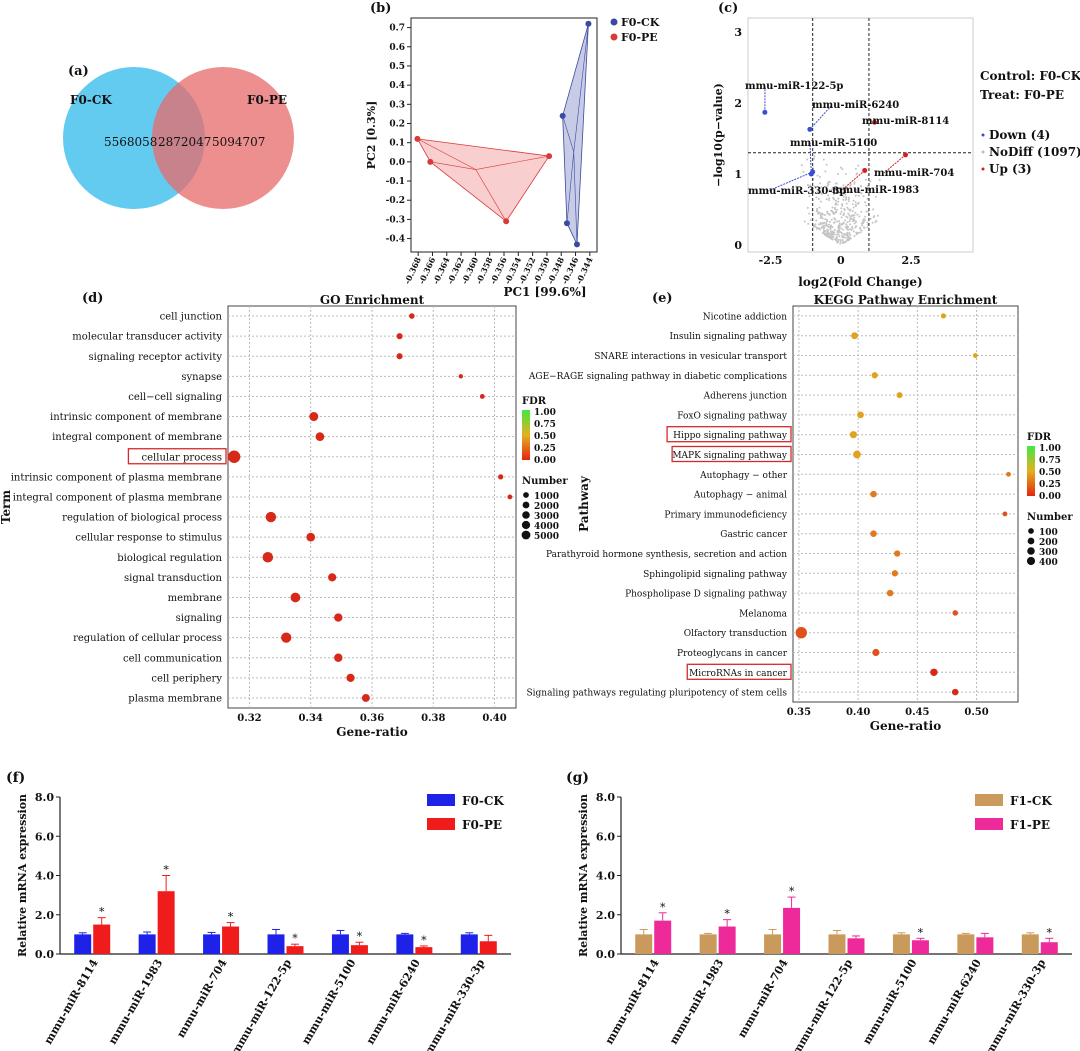  Describe the element at coordinates (147, 337) in the screenshot. I see `term-label: molecular transducer activity` at that location.